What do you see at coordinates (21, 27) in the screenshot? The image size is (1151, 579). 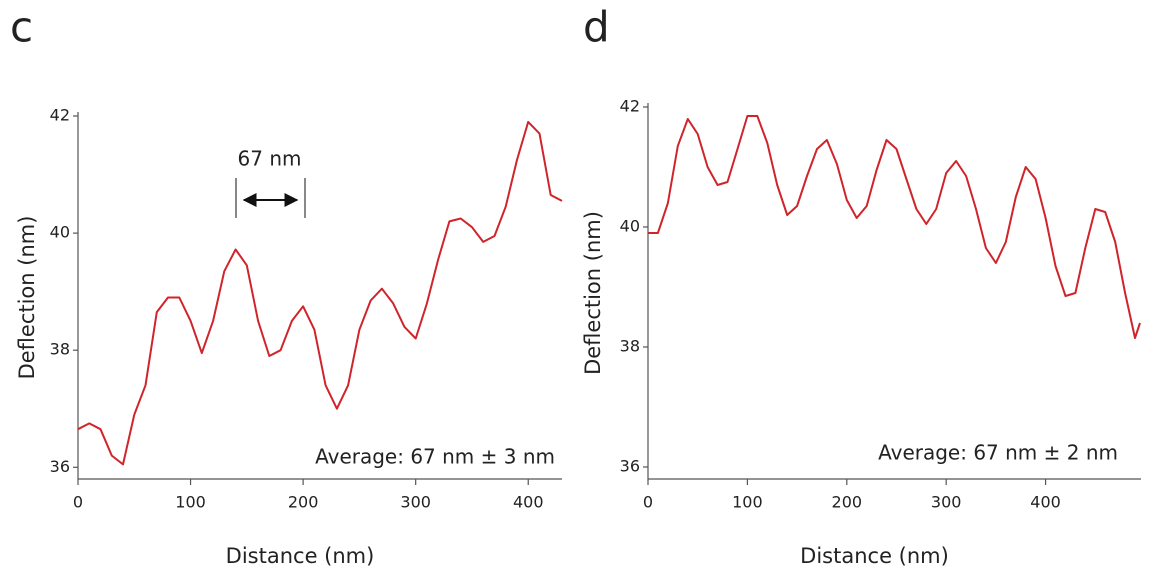 I see `panel-label: c` at bounding box center [21, 27].